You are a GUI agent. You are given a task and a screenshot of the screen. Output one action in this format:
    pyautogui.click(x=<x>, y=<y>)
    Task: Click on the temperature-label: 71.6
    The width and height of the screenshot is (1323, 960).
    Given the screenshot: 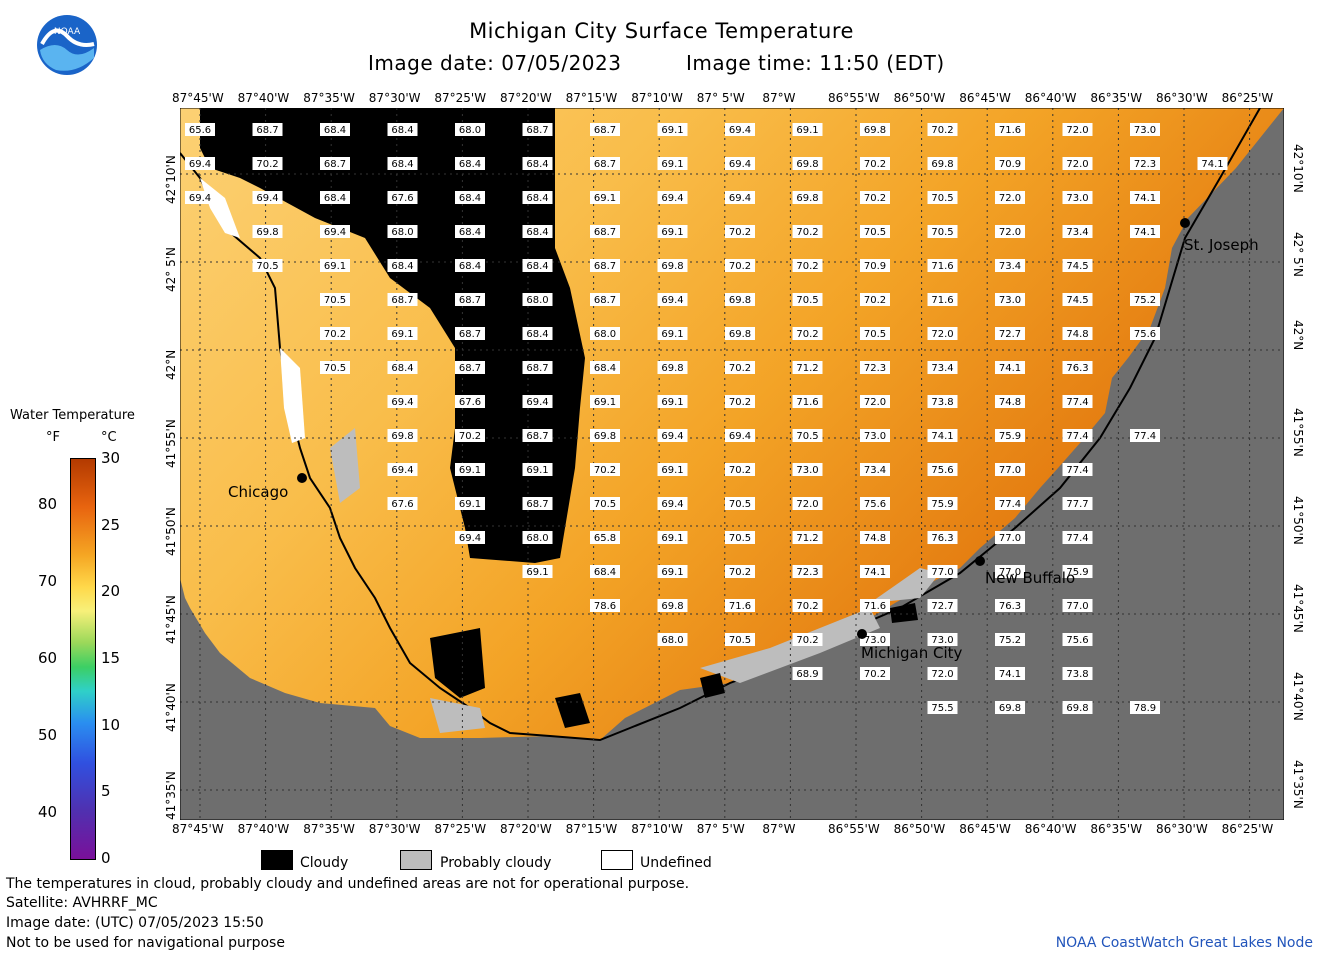 What is the action you would take?
    pyautogui.click(x=1010, y=130)
    